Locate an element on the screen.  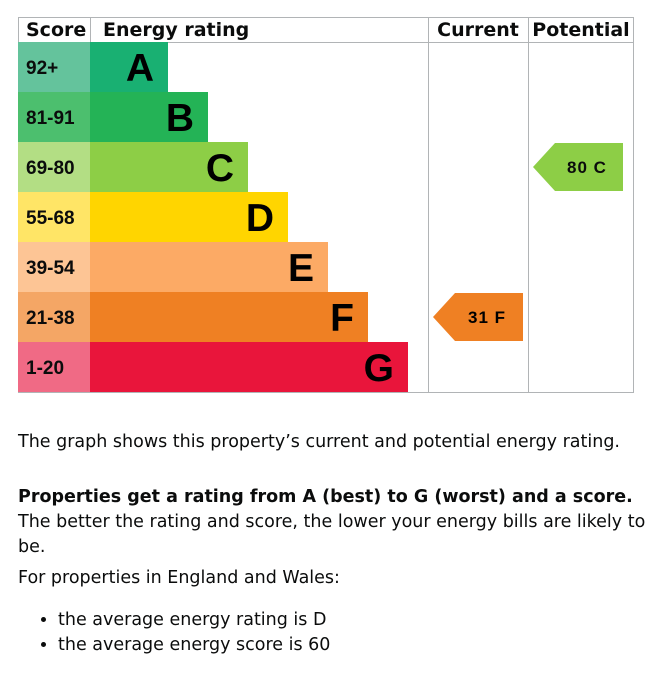
regions-note-text: For properties in England and Wales: is located at coordinates (179, 578).